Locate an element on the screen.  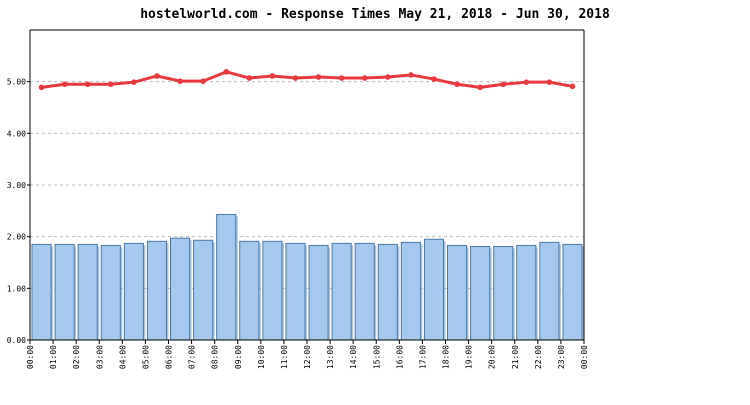
x-tick-label: 22:00 is located at coordinates (538, 357).